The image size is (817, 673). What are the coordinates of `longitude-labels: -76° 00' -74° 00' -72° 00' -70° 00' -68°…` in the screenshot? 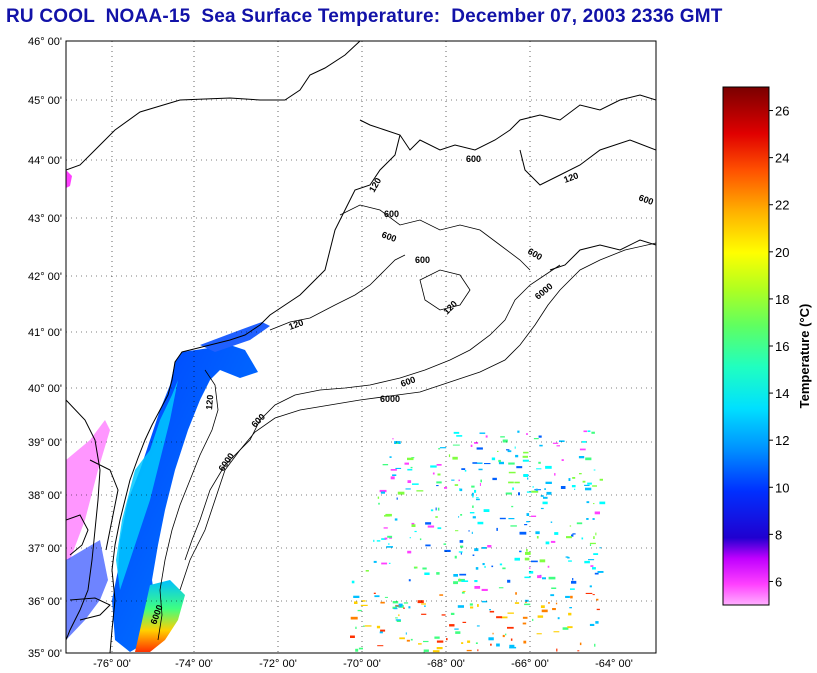 It's located at (363, 664).